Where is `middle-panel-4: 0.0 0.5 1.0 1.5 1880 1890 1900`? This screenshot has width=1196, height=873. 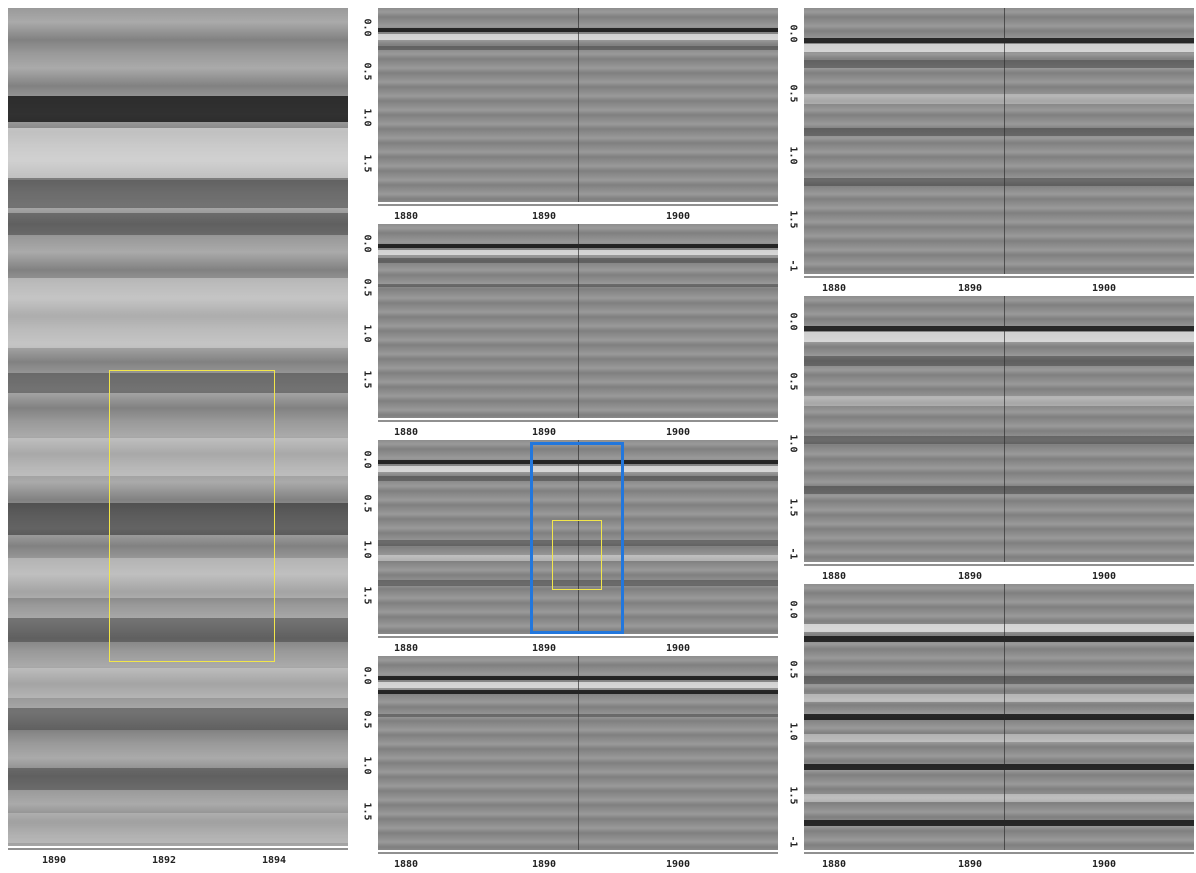
middle-panel-4: 0.0 0.5 1.0 1.5 1880 1890 1900 is located at coordinates (567, 763).